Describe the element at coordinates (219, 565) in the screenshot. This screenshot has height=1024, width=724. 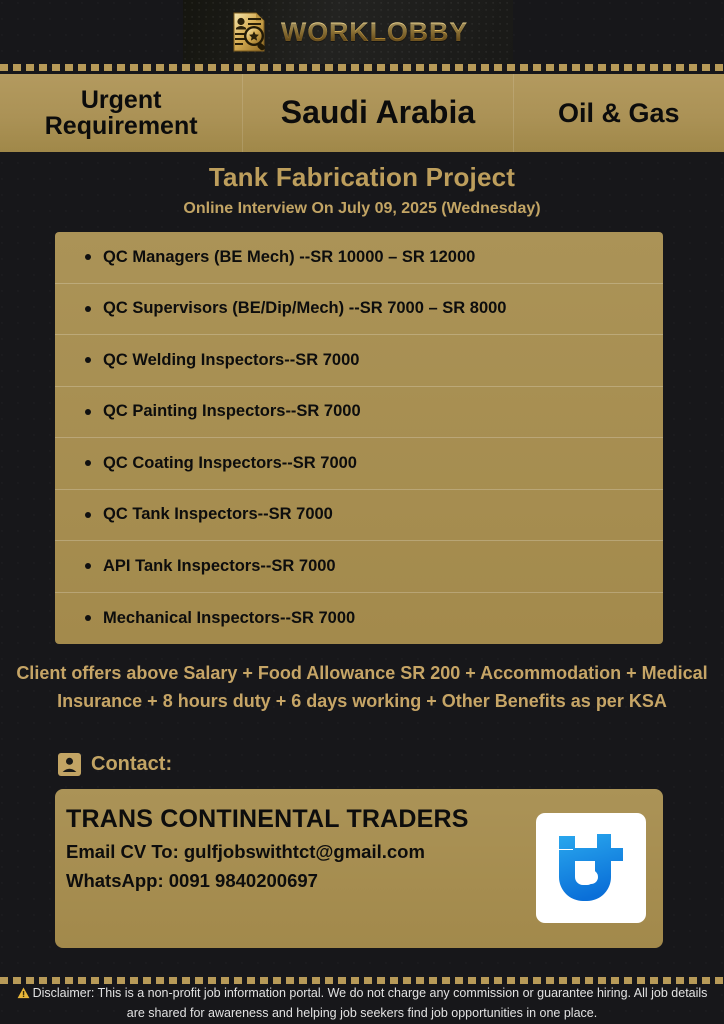
I see `job-title: API Tank Inspectors--SR 7000` at that location.